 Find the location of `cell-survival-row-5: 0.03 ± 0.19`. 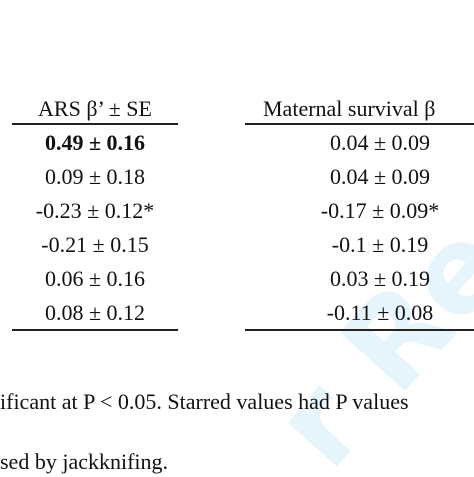

cell-survival-row-5: 0.03 ± 0.19 is located at coordinates (380, 278).